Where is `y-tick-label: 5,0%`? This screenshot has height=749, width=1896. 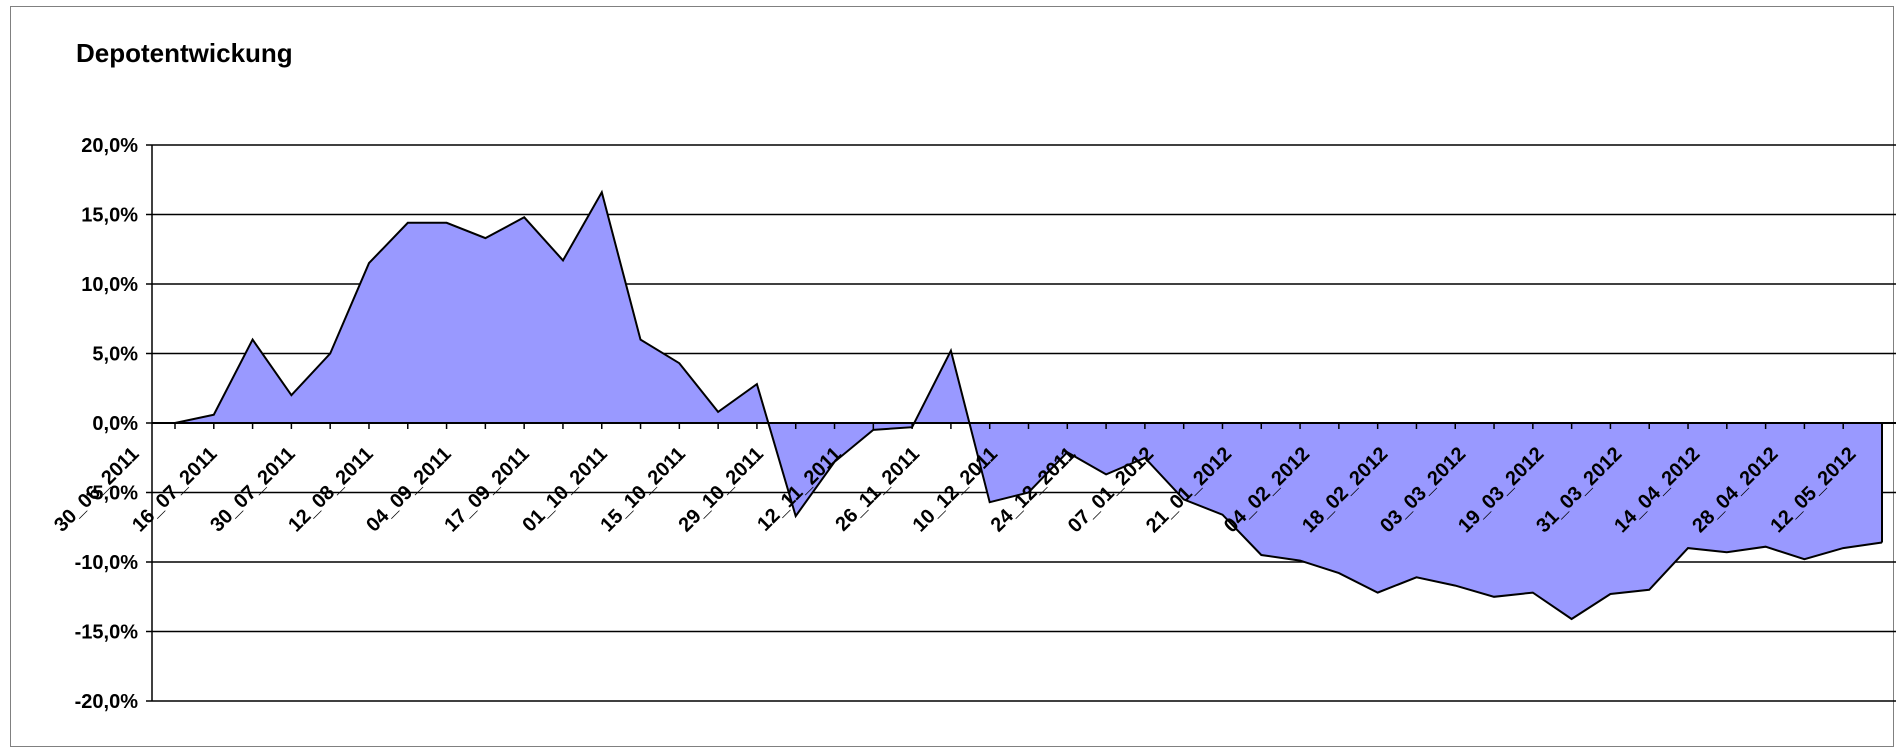
y-tick-label: 5,0% is located at coordinates (115, 355).